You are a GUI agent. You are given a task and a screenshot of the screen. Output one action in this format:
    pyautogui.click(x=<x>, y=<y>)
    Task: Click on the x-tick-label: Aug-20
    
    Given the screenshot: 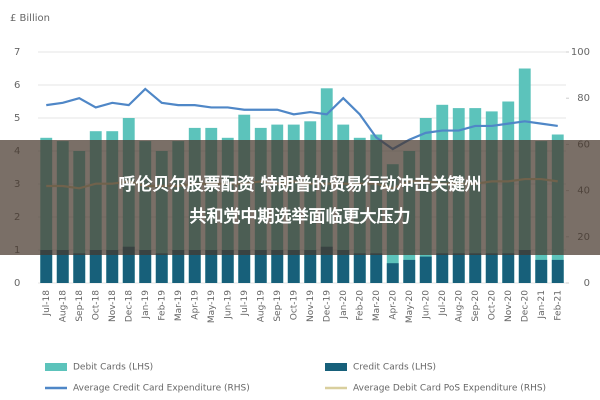 What is the action you would take?
    pyautogui.click(x=459, y=306)
    